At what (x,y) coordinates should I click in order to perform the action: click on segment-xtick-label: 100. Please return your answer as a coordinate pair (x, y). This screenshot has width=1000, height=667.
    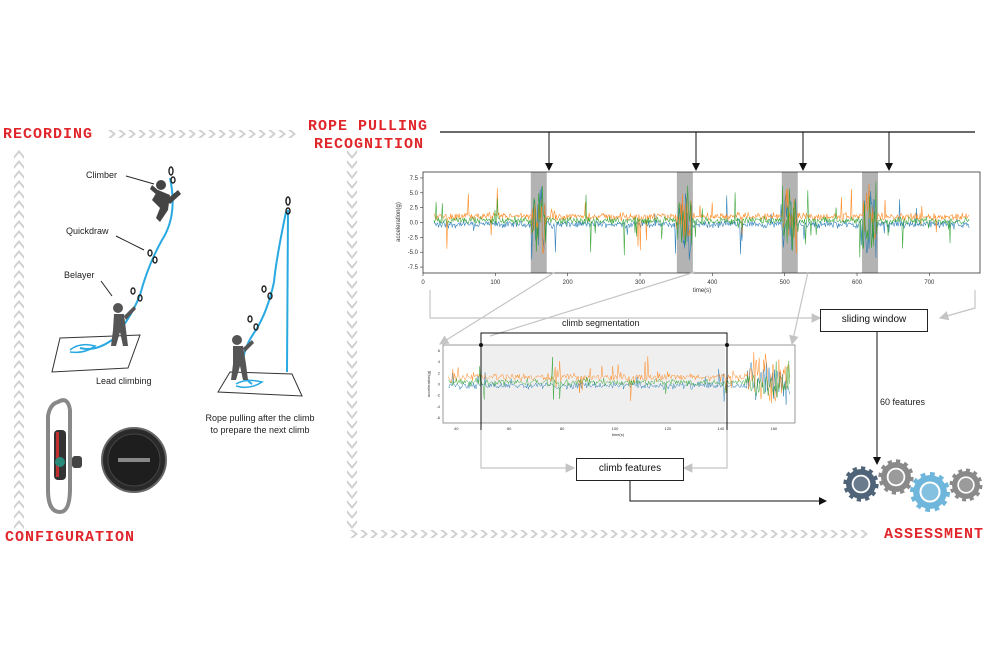
    Looking at the image, I should click on (615, 428).